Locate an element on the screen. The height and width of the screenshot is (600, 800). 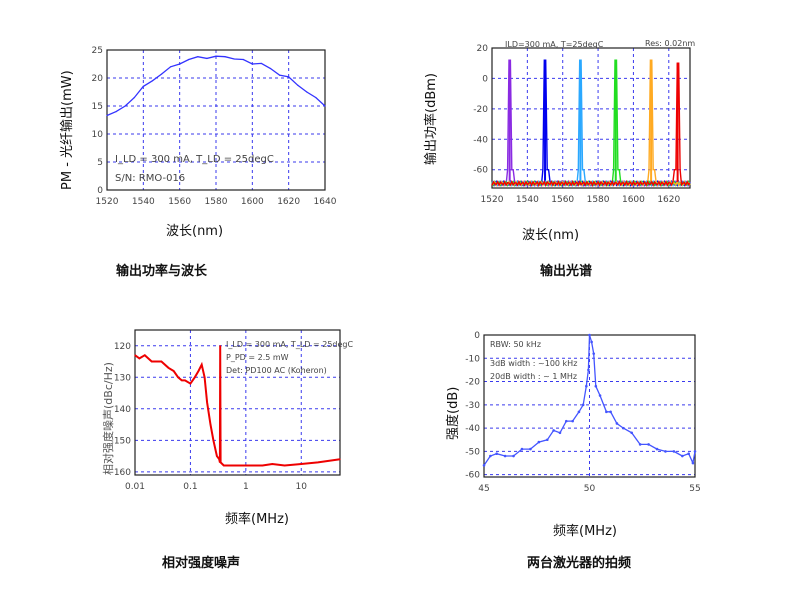
annotation: ILD=300 mA, T=25degC is located at coordinates (554, 44).